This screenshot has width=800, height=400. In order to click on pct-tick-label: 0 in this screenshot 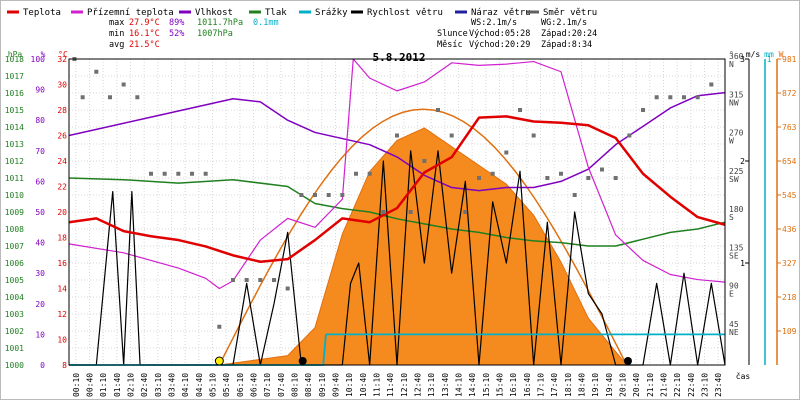, I will do `click(42, 365)`.